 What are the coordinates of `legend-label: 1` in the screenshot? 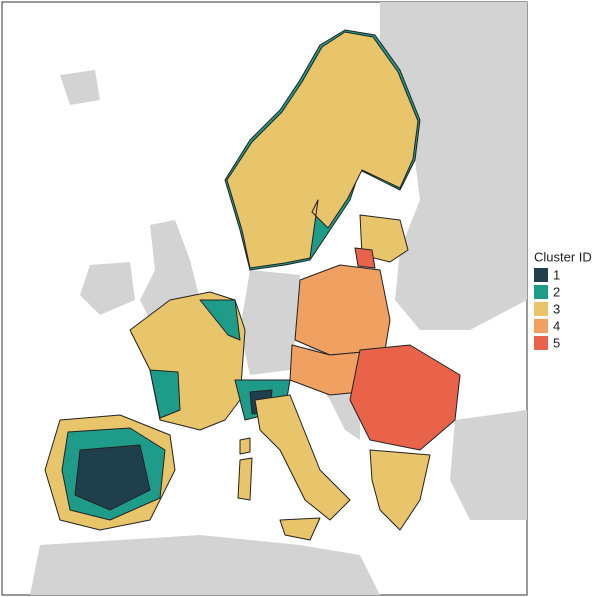 It's located at (556, 274).